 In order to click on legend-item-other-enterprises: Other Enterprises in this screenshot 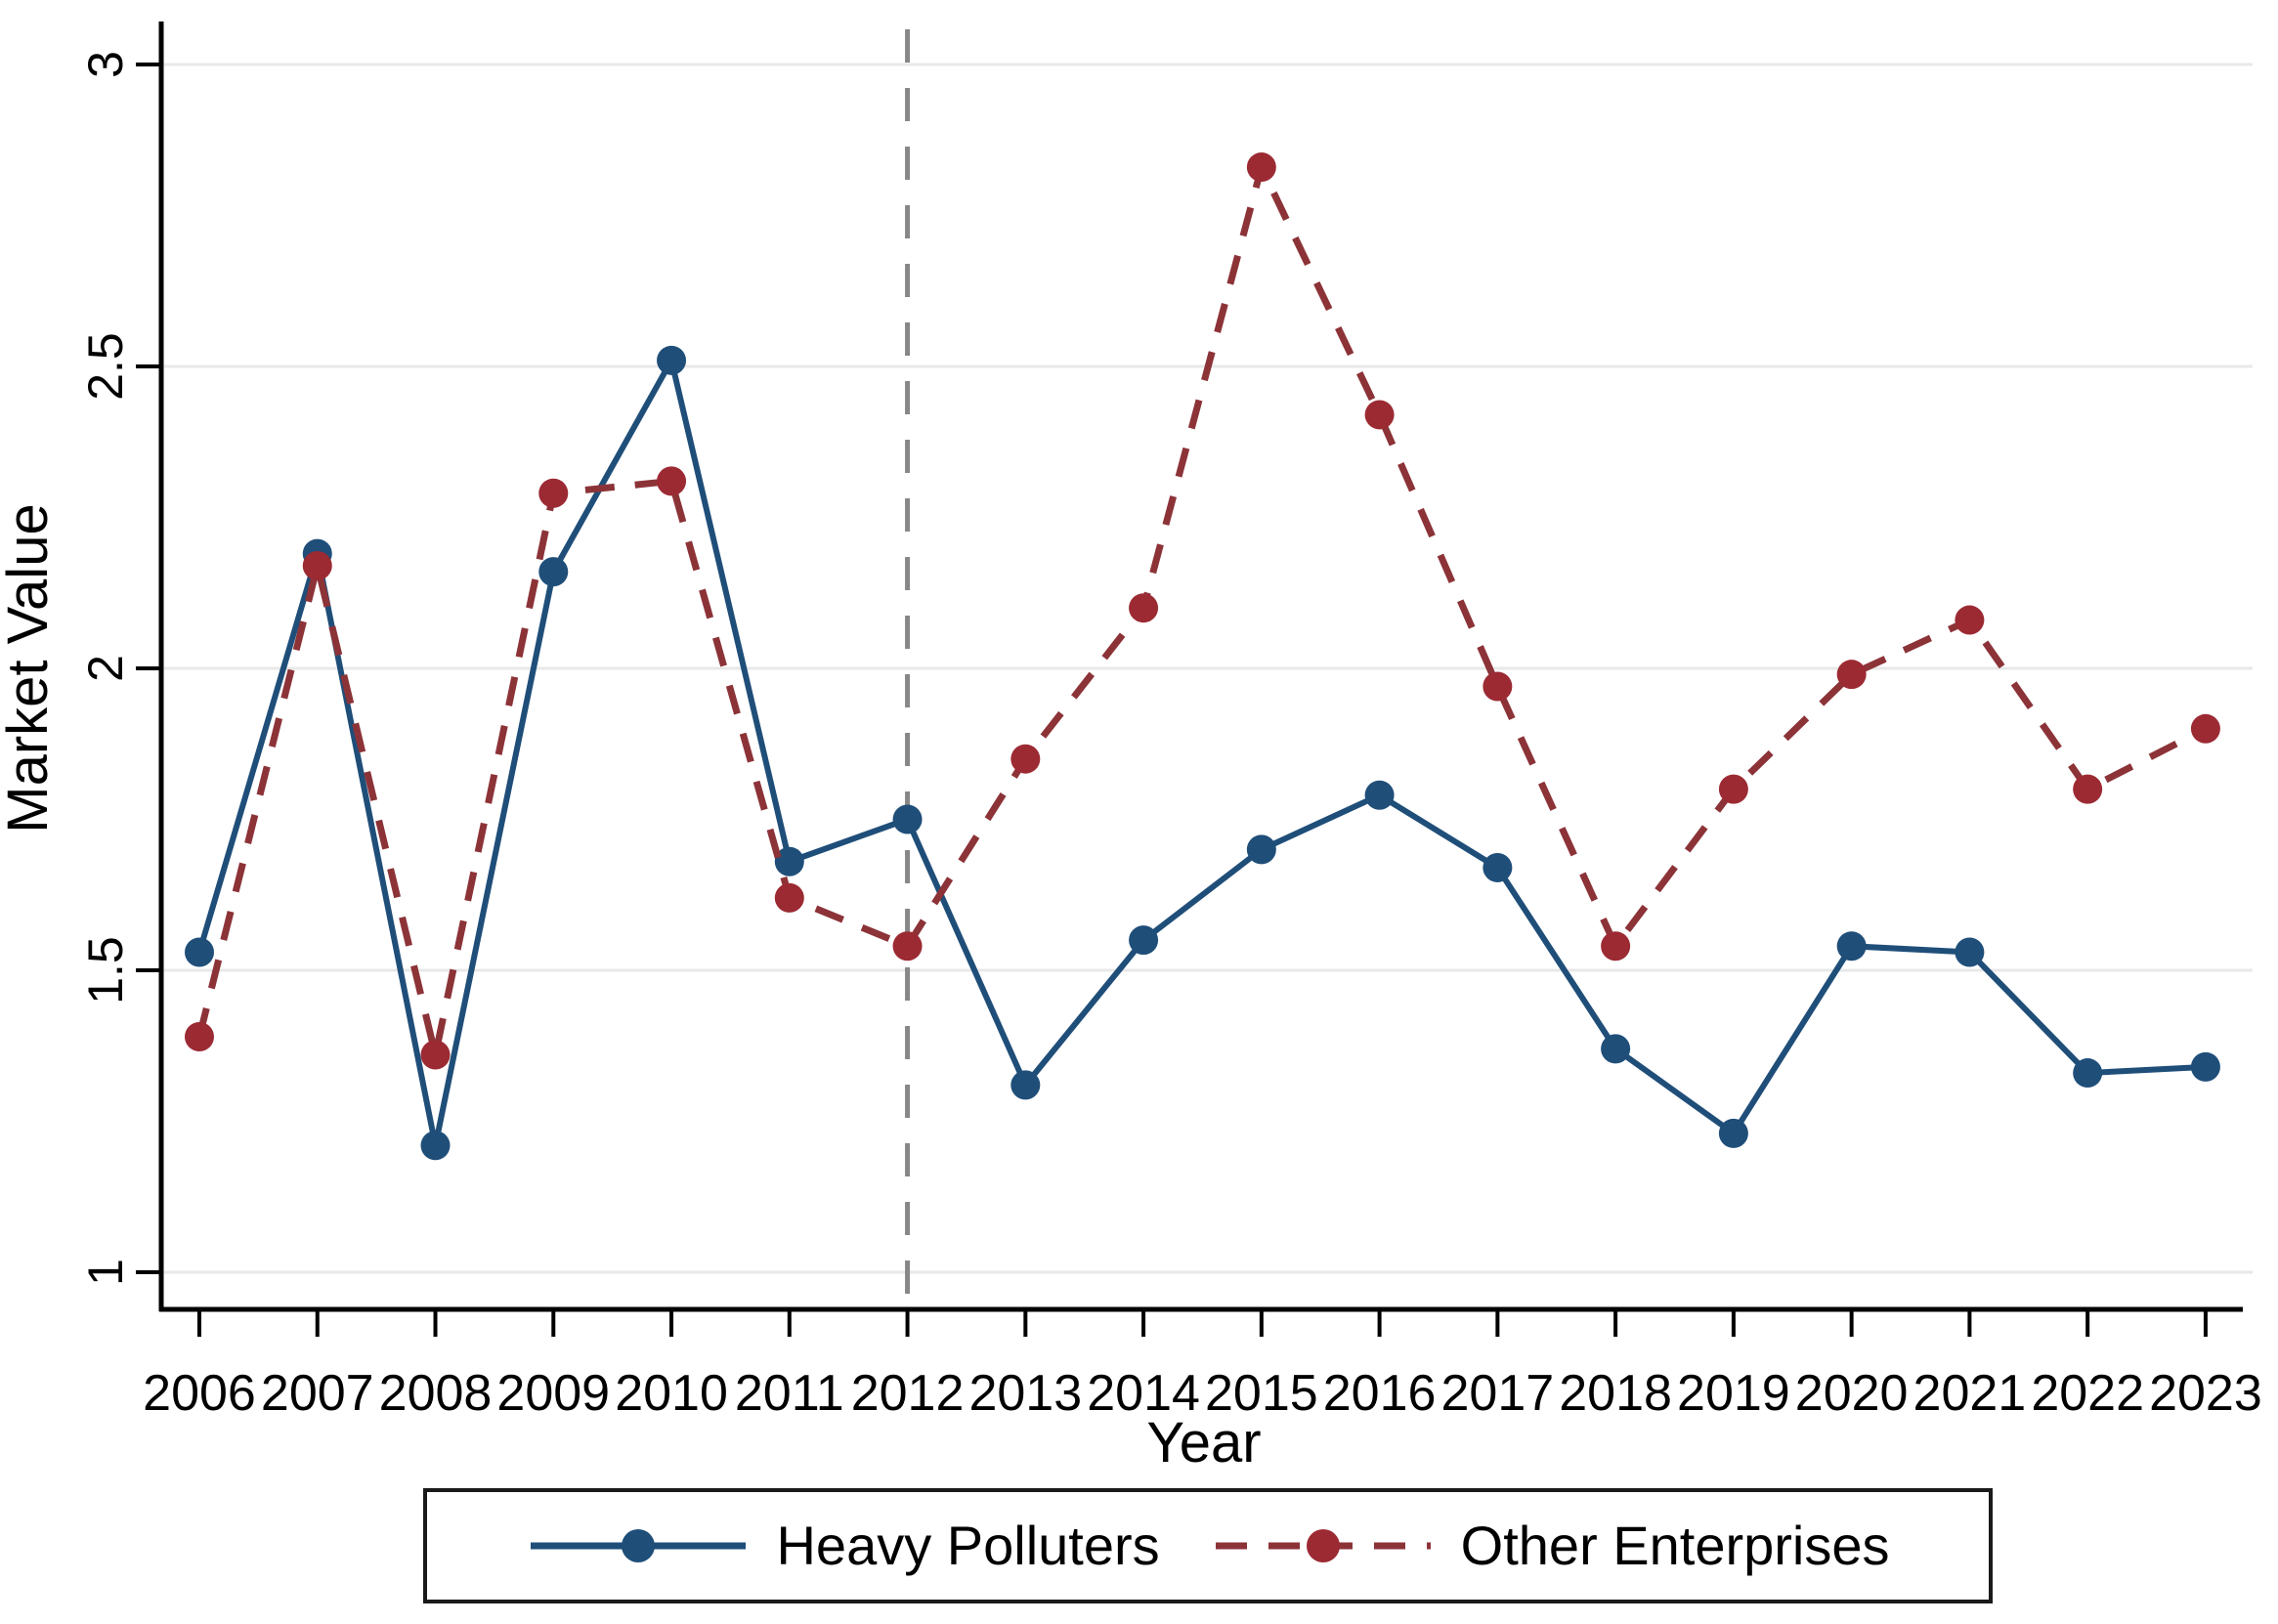, I will do `click(1550, 1546)`.